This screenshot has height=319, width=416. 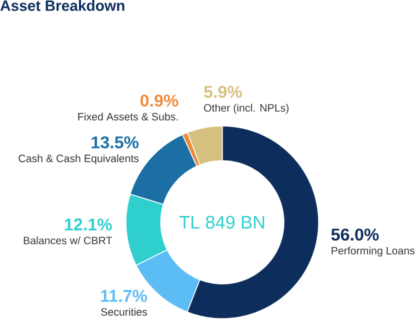 What do you see at coordinates (159, 100) in the screenshot?
I see `data-label: 0.9%` at bounding box center [159, 100].